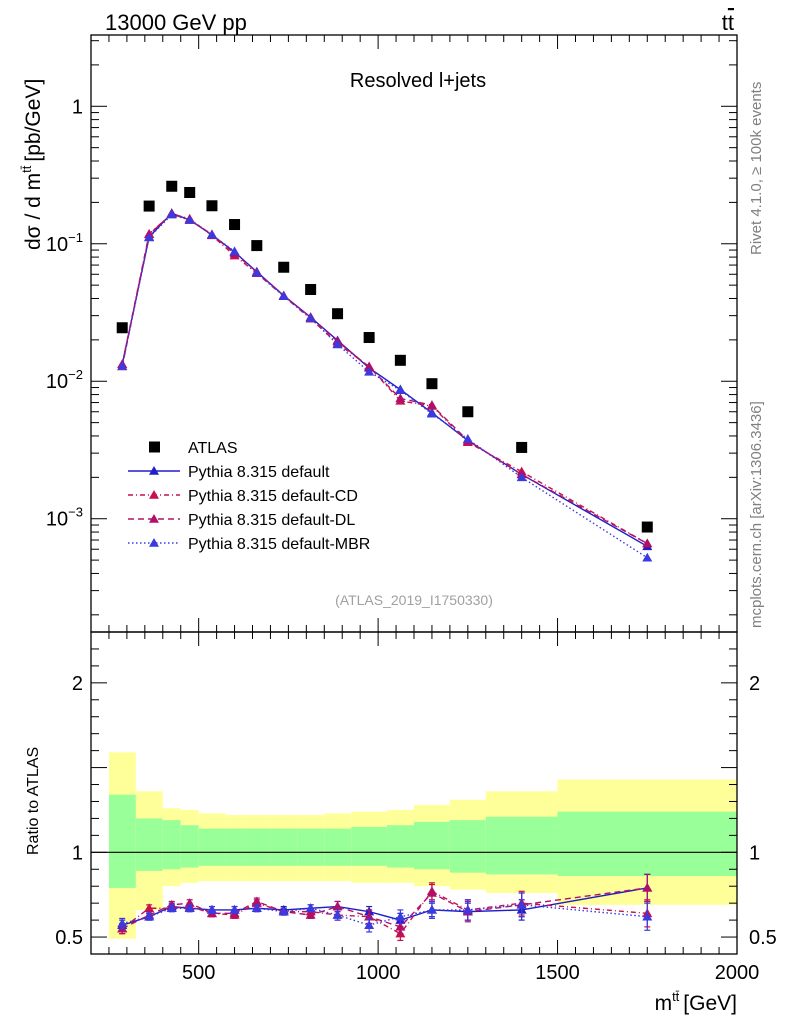 This screenshot has height=1024, width=786. Describe the element at coordinates (756, 514) in the screenshot. I see `mcplots-label: mcplots.cern.ch [arXiv:1306.3436]` at that location.